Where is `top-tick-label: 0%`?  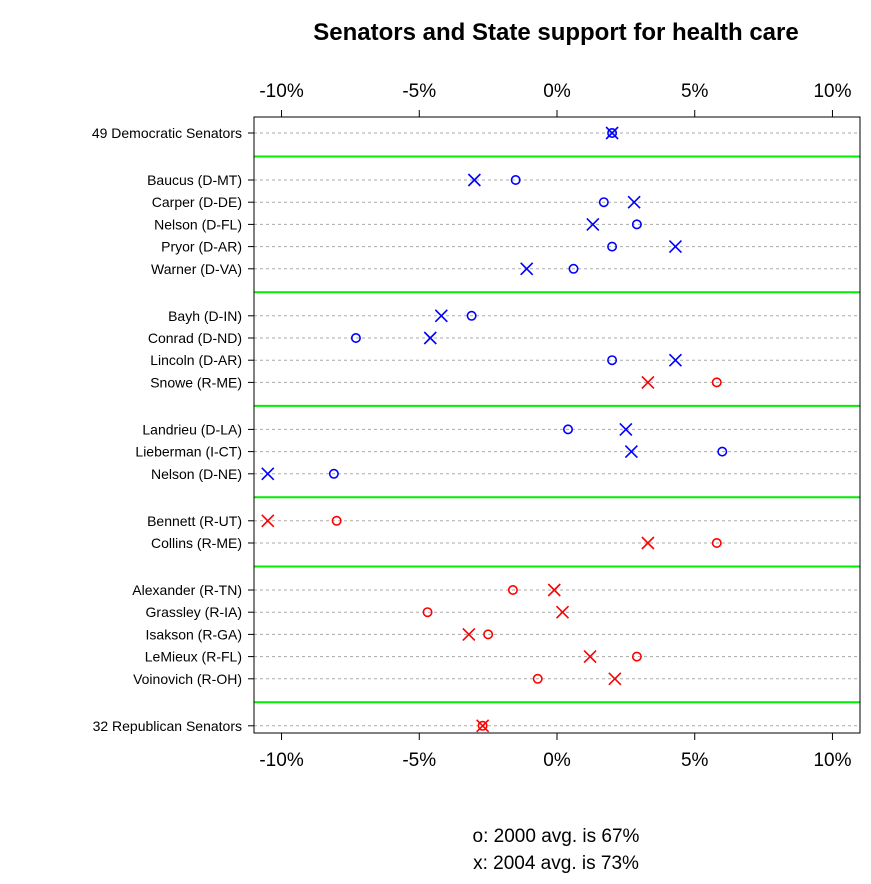 top-tick-label: 0% is located at coordinates (557, 91).